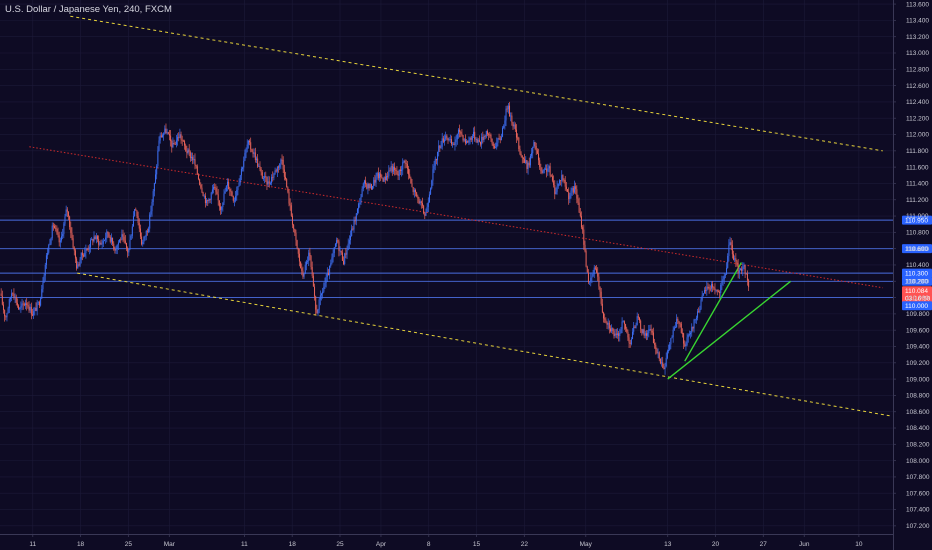  I want to click on y-tick-label: 109.400, so click(918, 347).